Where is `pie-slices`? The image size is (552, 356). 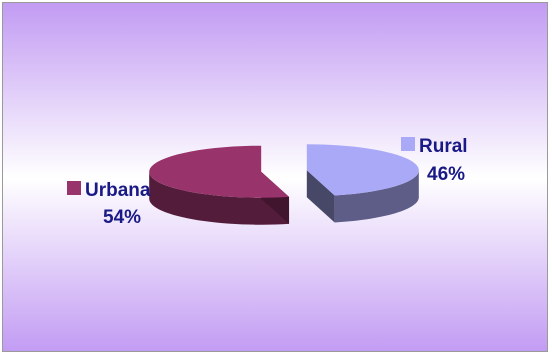 pie-slices is located at coordinates (284, 184).